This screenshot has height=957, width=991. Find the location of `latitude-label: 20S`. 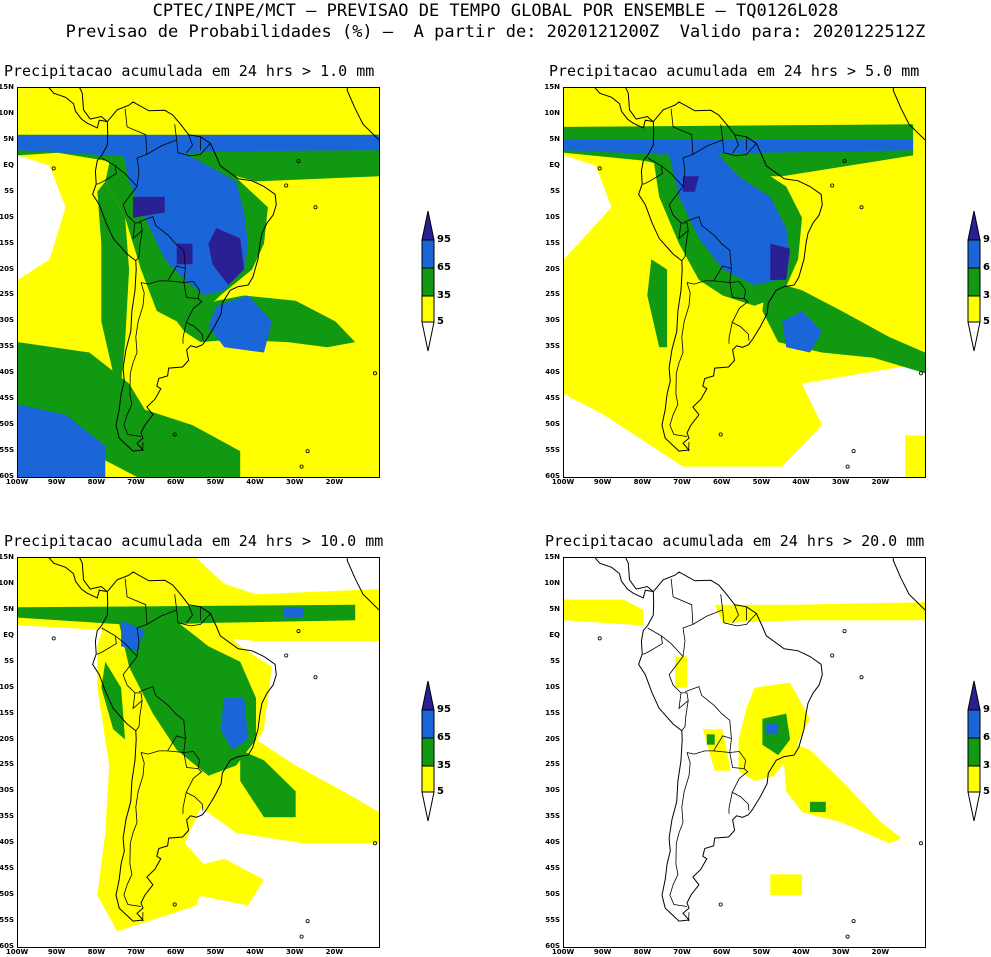

latitude-label: 20S is located at coordinates (552, 738).